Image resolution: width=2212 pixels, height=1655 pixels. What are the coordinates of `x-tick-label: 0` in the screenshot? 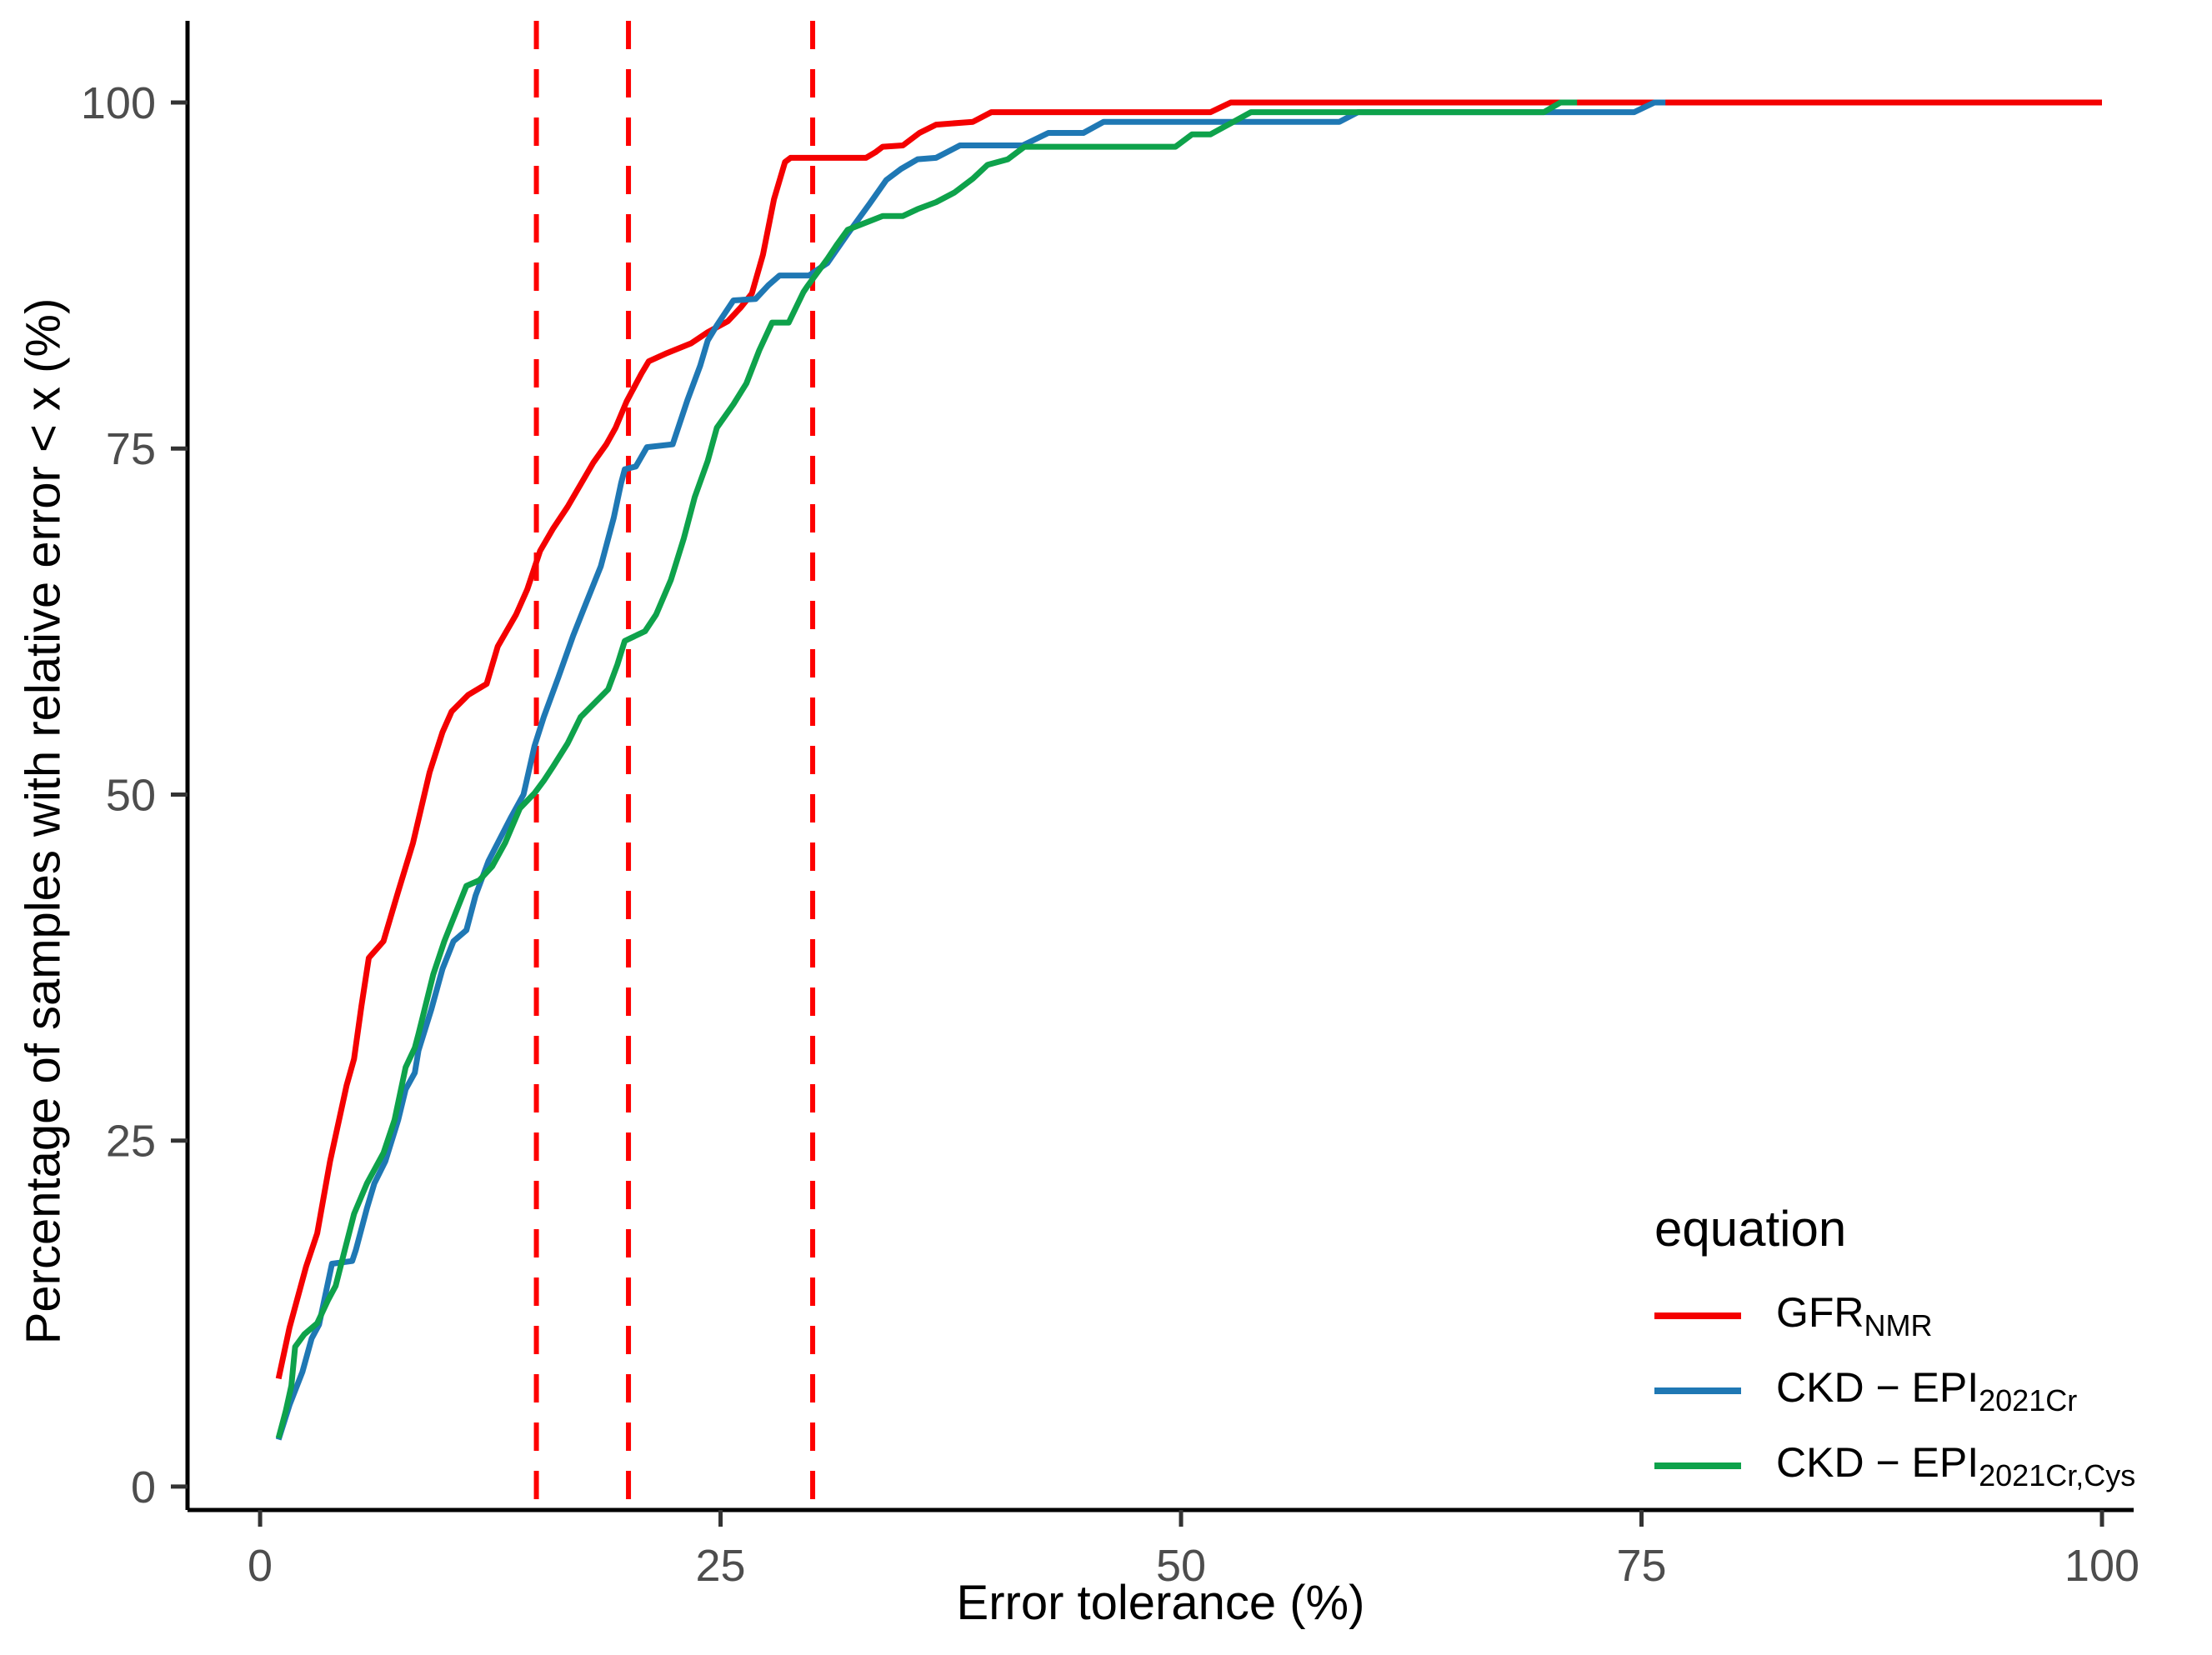 It's located at (260, 1566).